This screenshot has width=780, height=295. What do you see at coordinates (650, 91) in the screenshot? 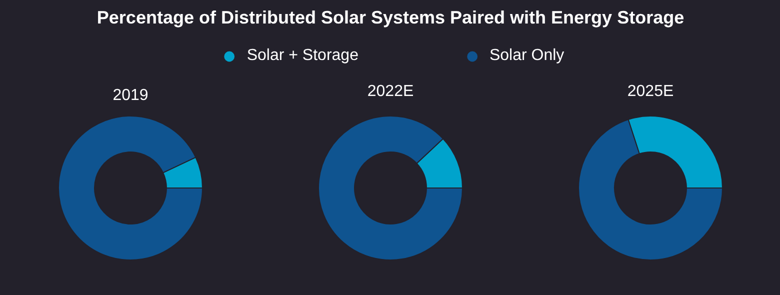
I see `chart-subtitle: 2025E` at bounding box center [650, 91].